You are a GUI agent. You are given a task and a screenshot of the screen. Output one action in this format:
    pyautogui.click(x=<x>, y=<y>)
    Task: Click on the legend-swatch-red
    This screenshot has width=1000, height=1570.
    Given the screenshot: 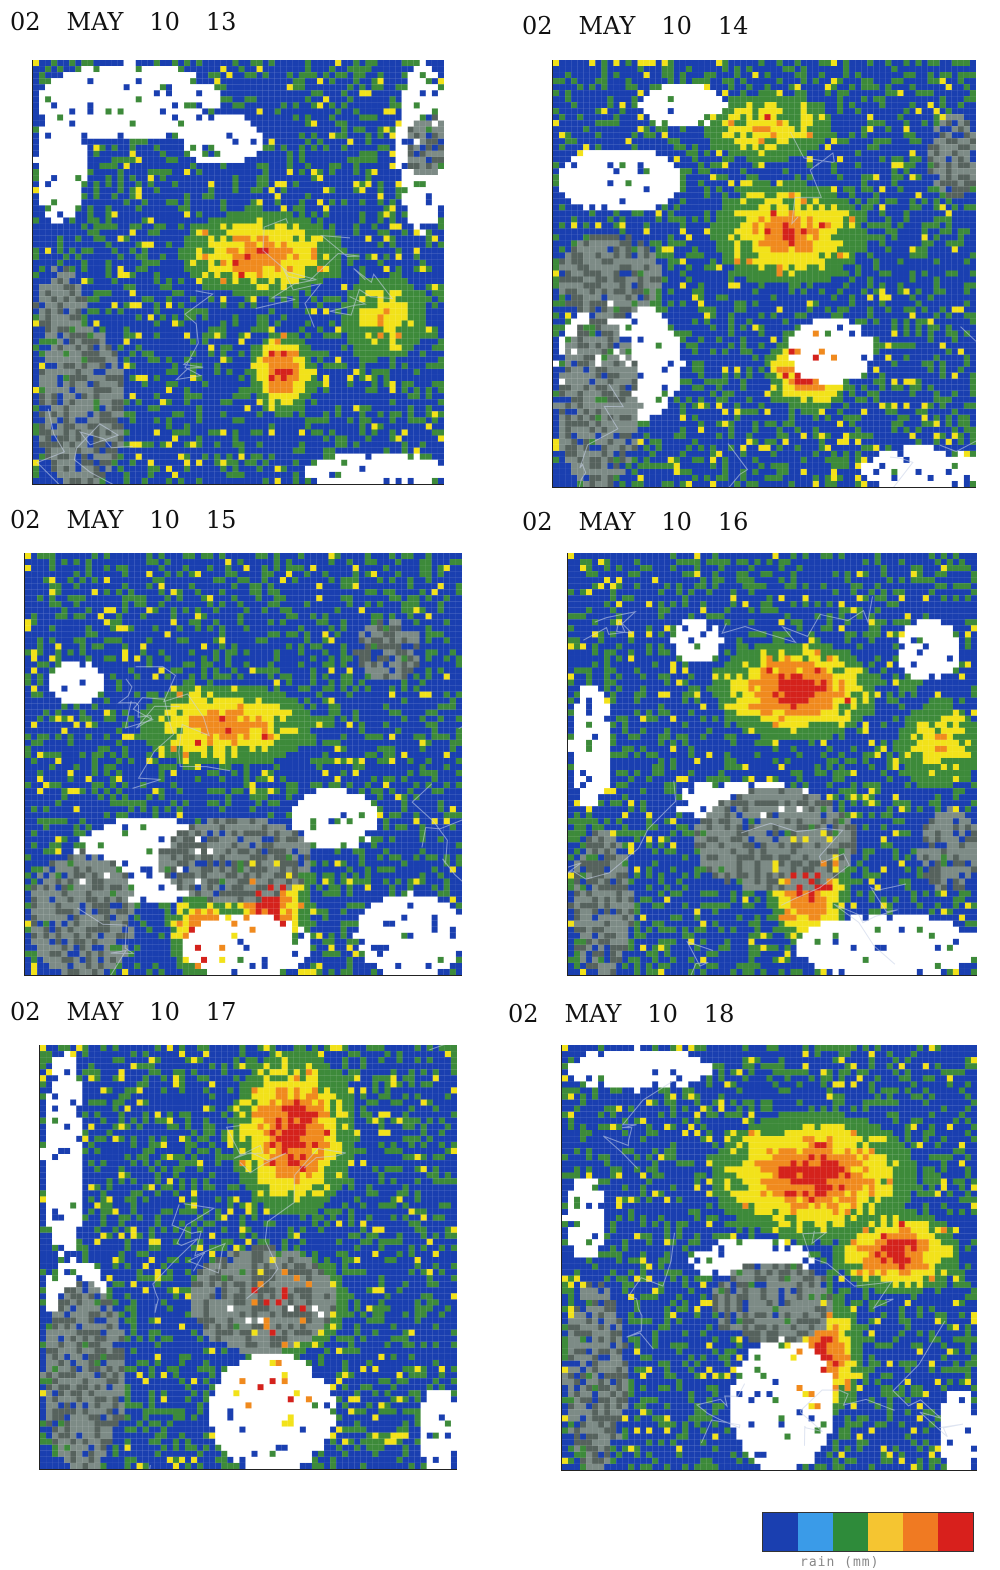 What is the action you would take?
    pyautogui.click(x=955, y=1532)
    